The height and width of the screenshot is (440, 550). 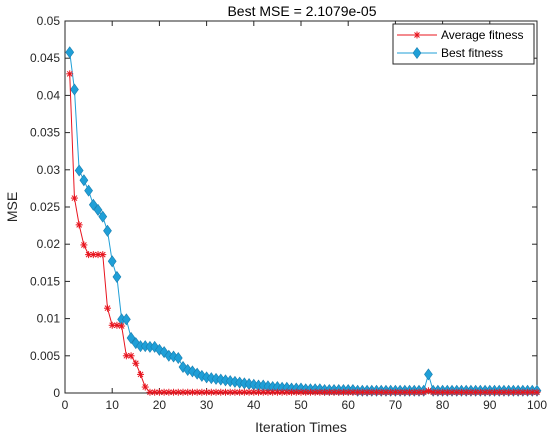 I want to click on y-tick-label: 0.025, so click(x=45, y=207).